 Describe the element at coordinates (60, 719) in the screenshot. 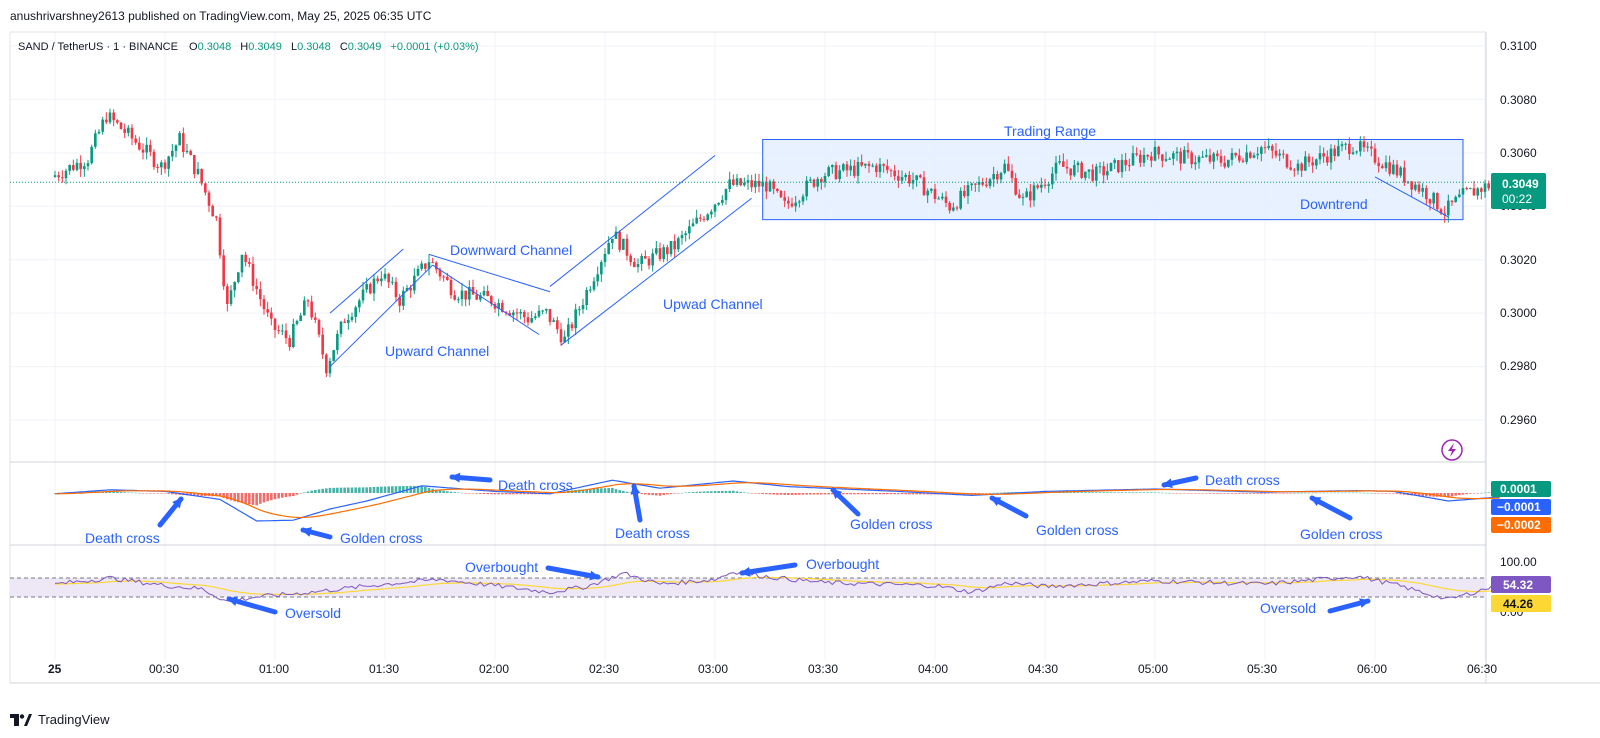

I see `tradingview-logo: TradingView` at that location.